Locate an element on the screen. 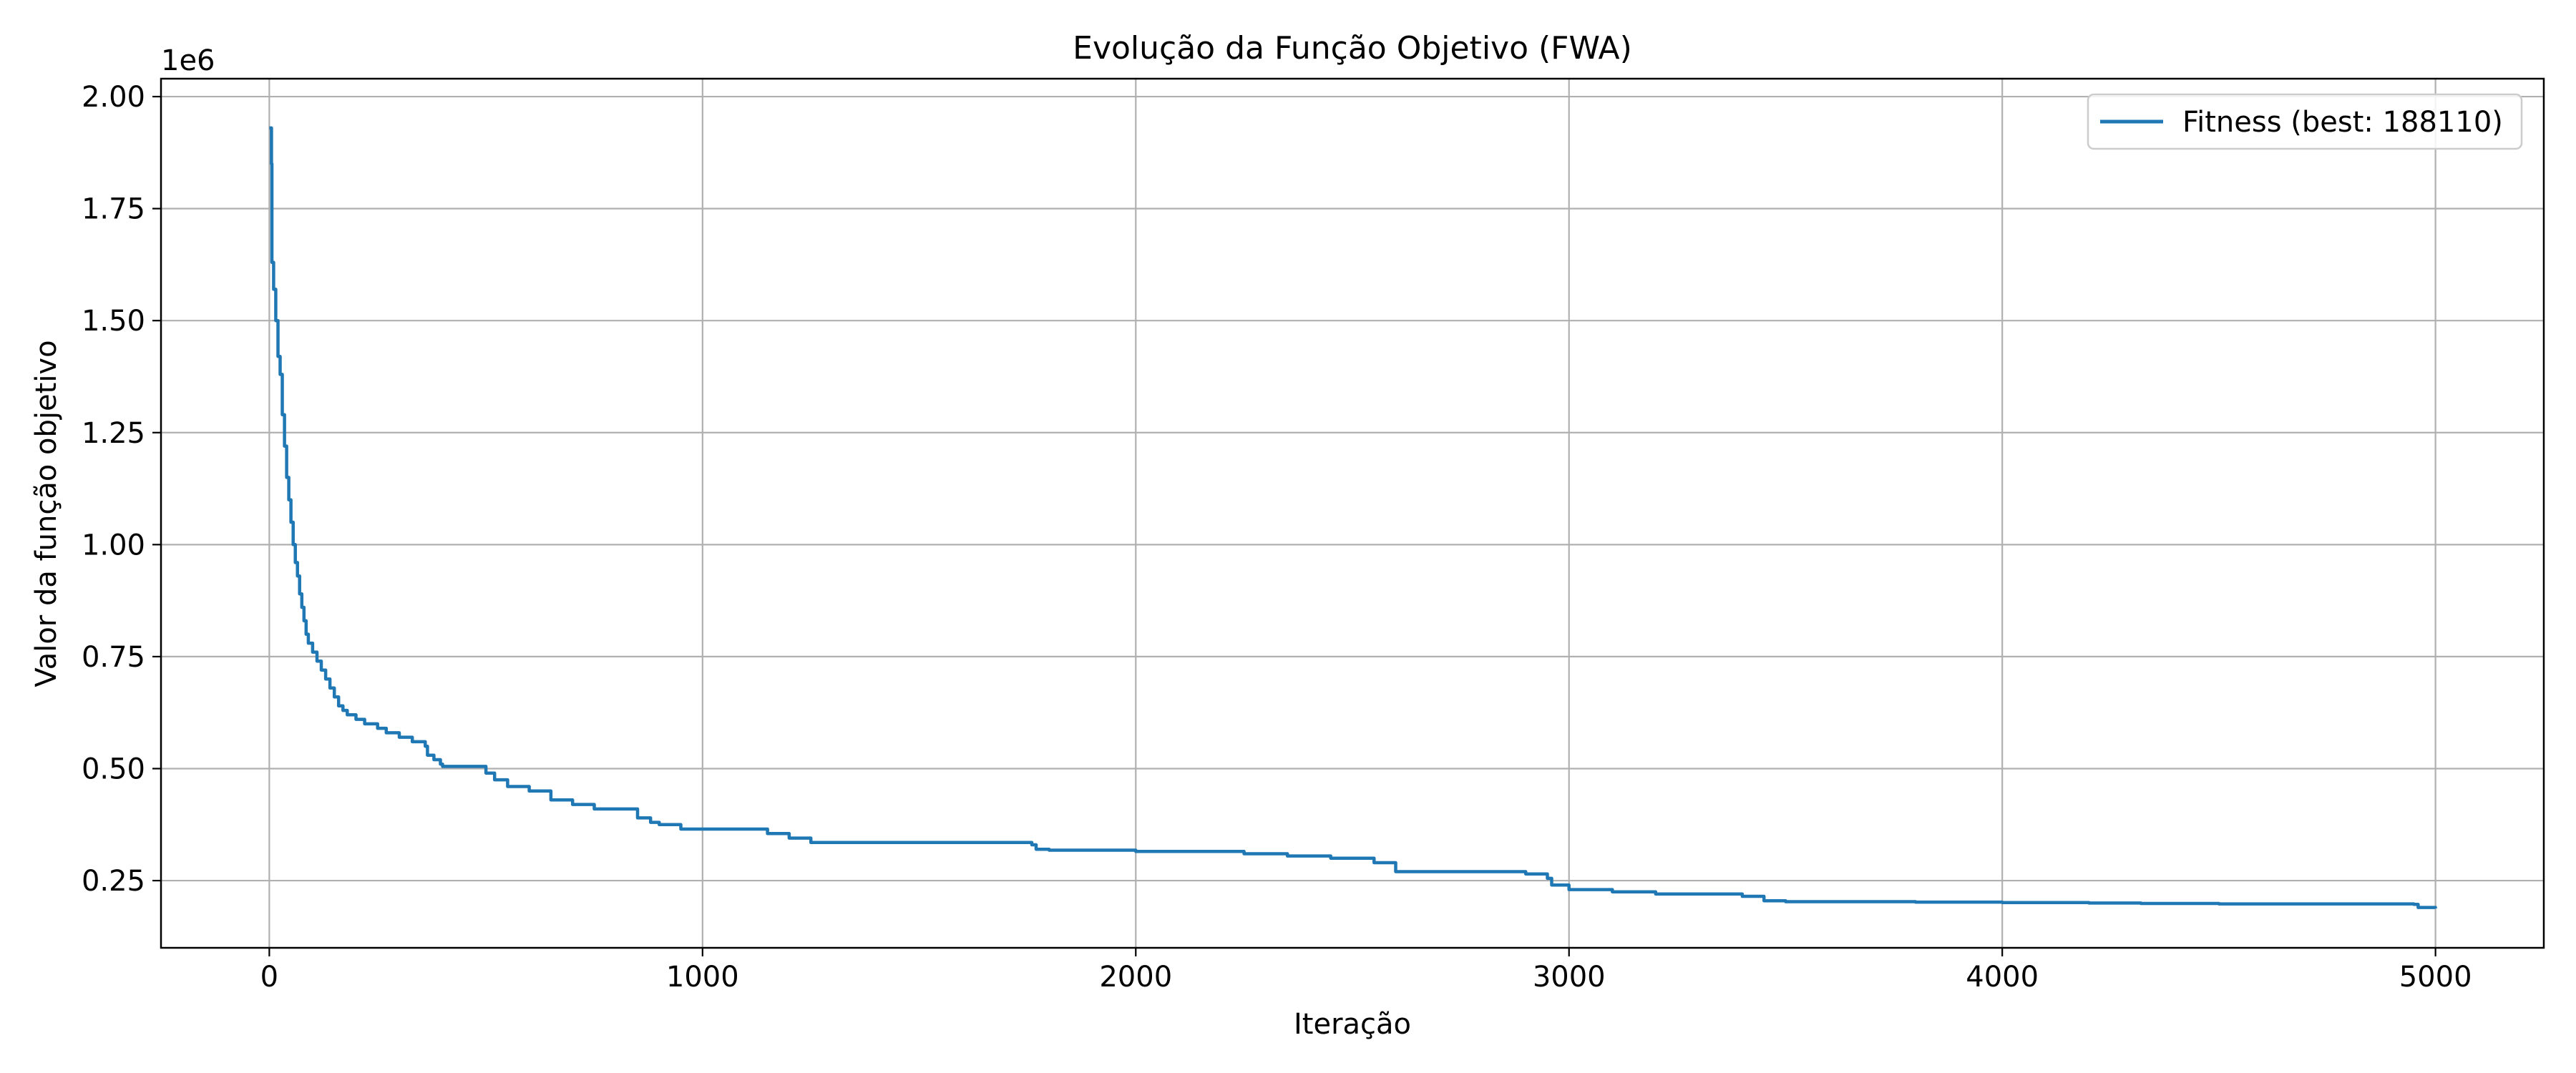  y-tick-label: 1.50 is located at coordinates (113, 321).